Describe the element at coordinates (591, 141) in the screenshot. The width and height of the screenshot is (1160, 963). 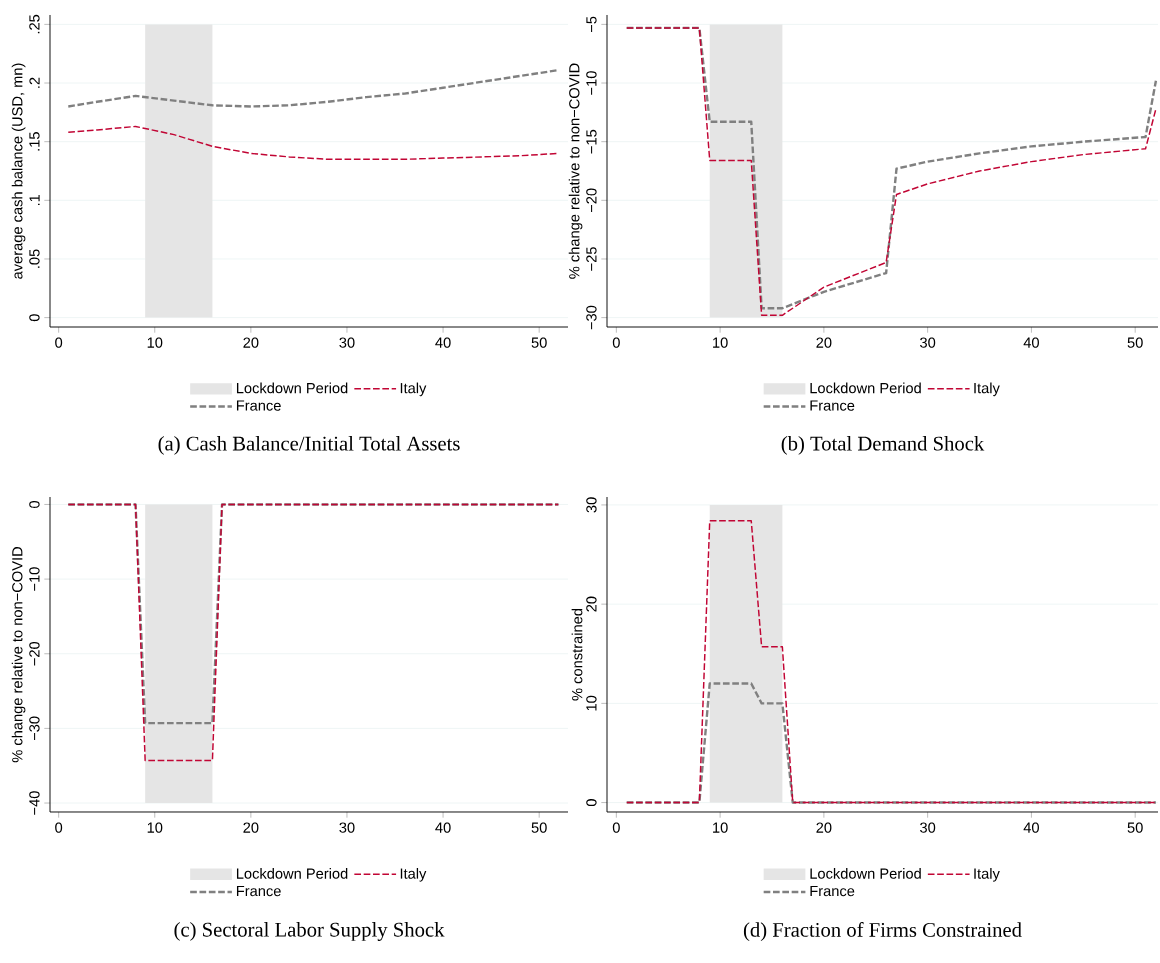
I see `y-tick-label: −15` at that location.